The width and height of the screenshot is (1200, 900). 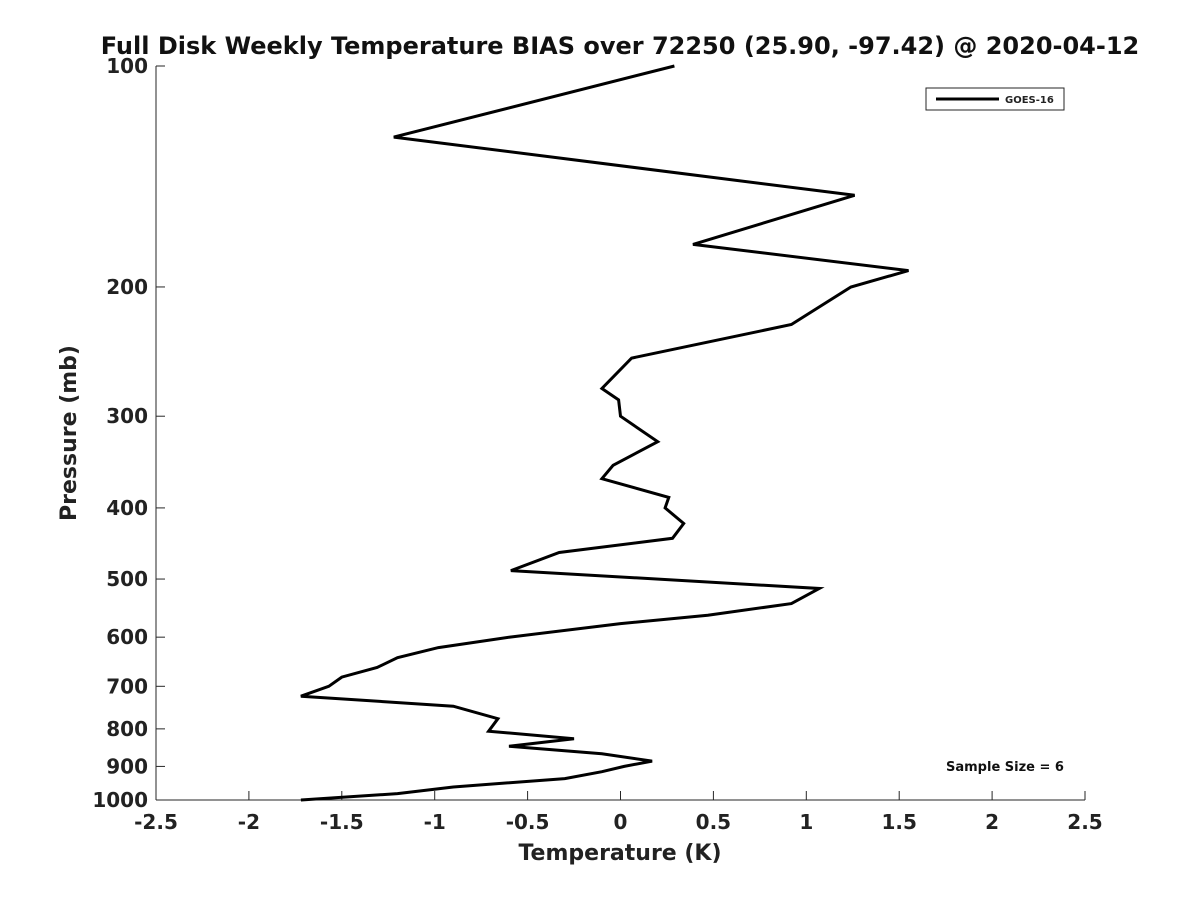 What do you see at coordinates (69, 433) in the screenshot?
I see `y-axis-label: Pressure (mb)` at bounding box center [69, 433].